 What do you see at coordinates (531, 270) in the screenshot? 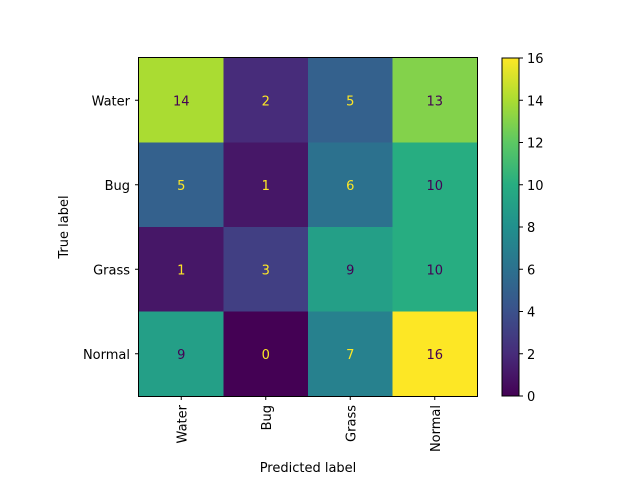
I see `colorbar-tick-label: 6` at bounding box center [531, 270].